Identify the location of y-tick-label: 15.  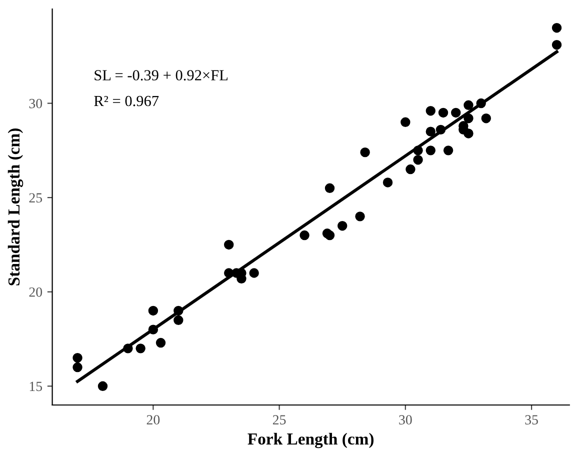
(36, 387).